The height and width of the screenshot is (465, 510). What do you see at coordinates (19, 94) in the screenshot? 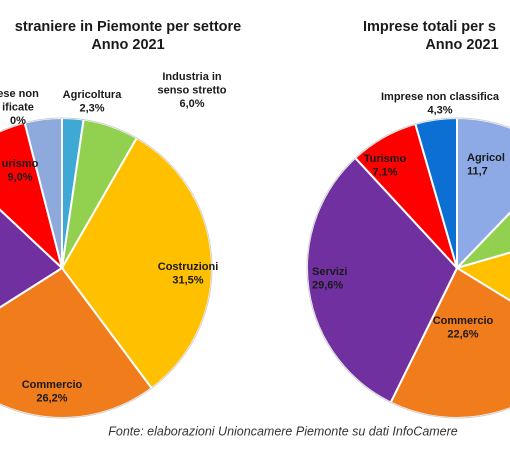
I see `slice-label: ese non` at bounding box center [19, 94].